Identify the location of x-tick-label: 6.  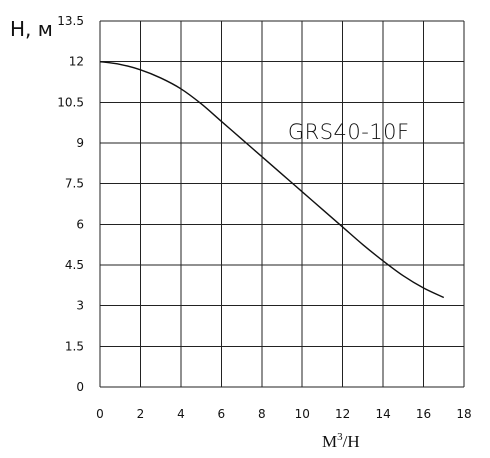
(222, 414).